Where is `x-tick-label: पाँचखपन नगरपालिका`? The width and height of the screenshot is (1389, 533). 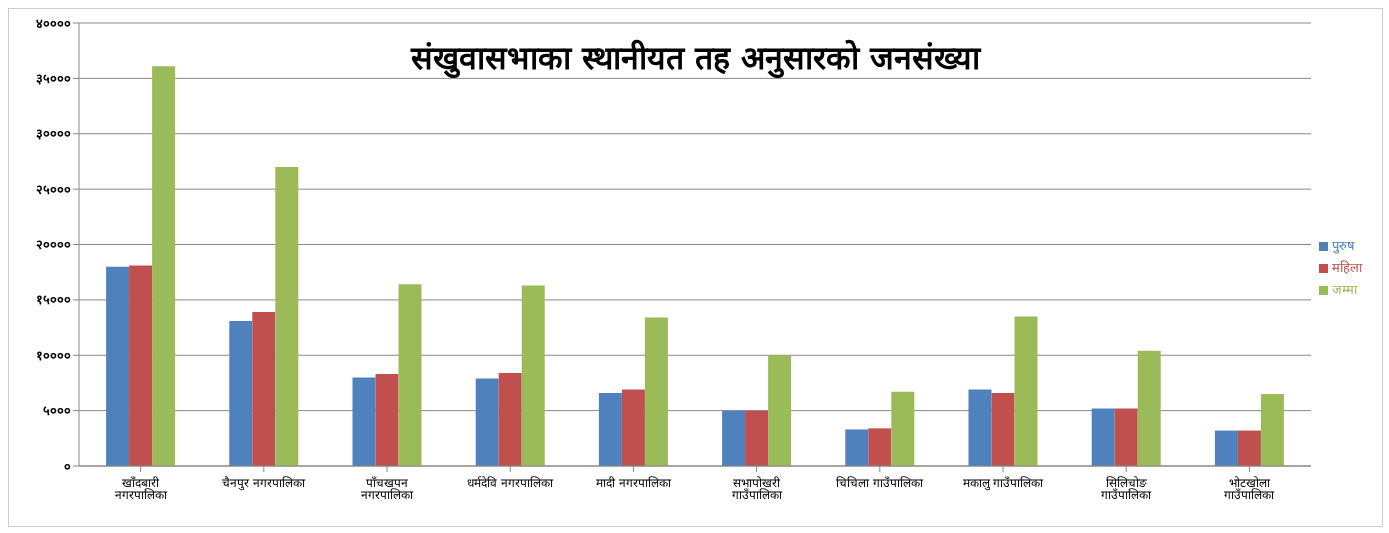
x-tick-label: पाँचखपन नगरपालिका is located at coordinates (387, 488).